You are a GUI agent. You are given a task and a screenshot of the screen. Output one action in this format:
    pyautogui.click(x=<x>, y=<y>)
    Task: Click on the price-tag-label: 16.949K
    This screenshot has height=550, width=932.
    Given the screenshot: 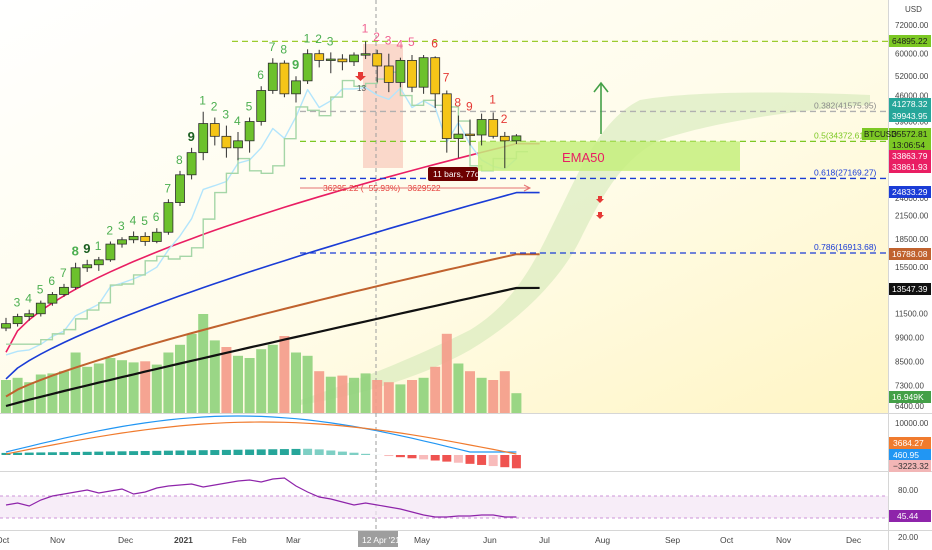 What is the action you would take?
    pyautogui.click(x=908, y=397)
    